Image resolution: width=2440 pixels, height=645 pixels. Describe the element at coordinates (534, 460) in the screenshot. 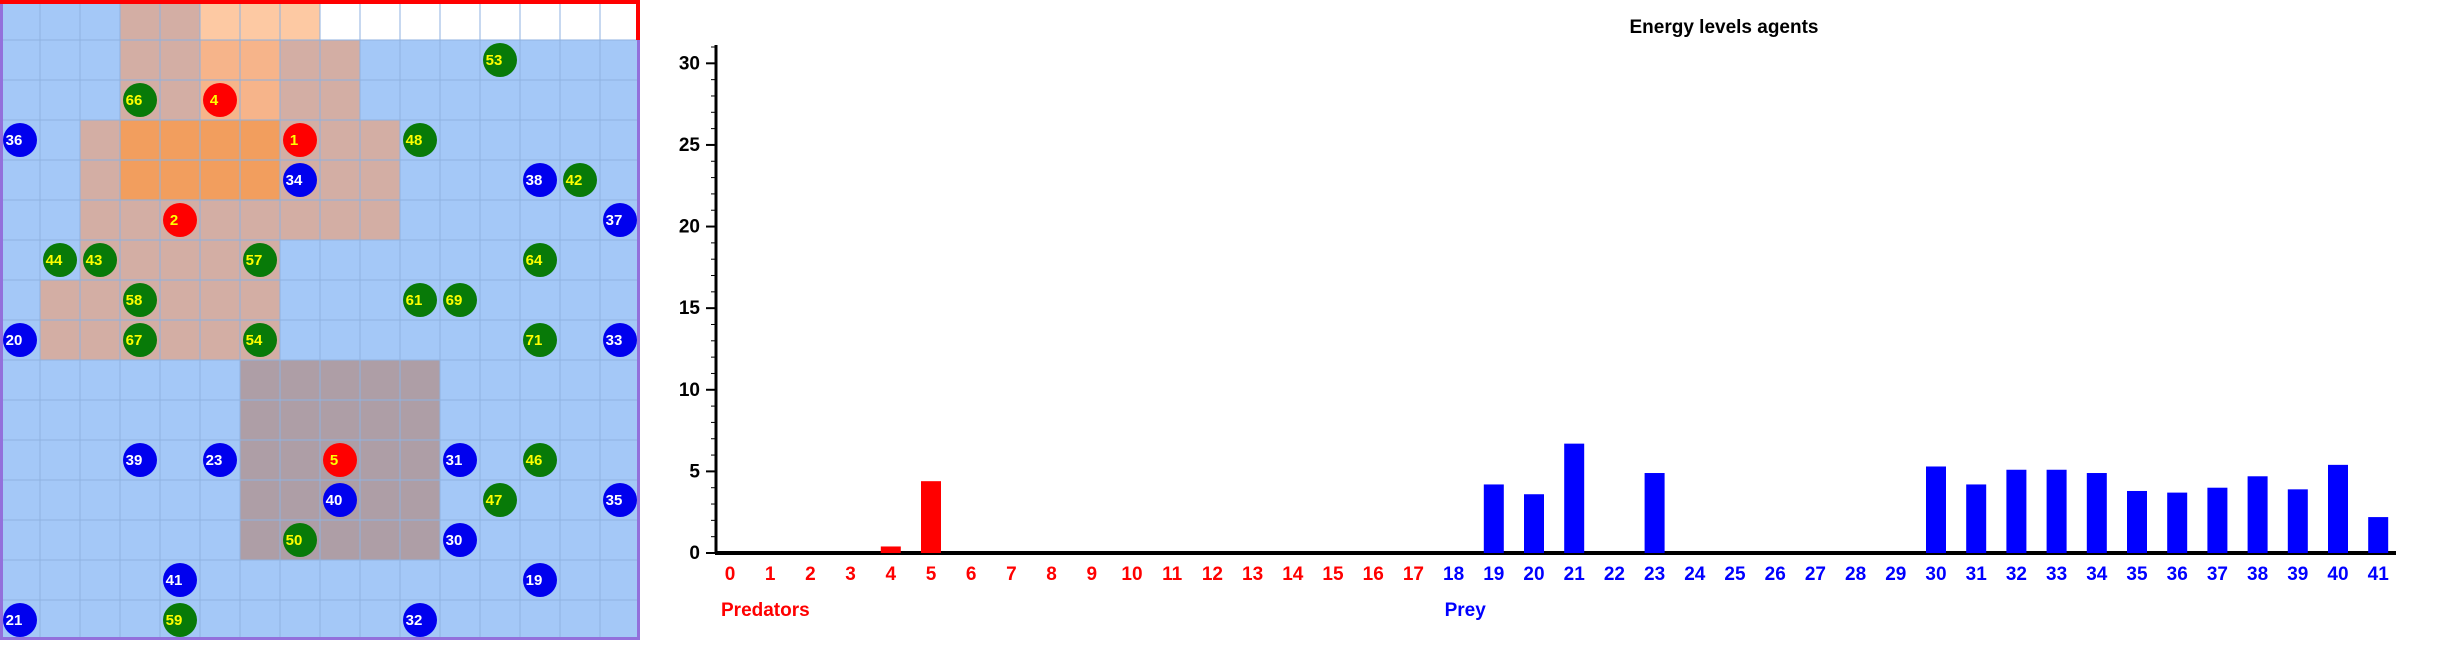

I see `agent-label: 46` at that location.